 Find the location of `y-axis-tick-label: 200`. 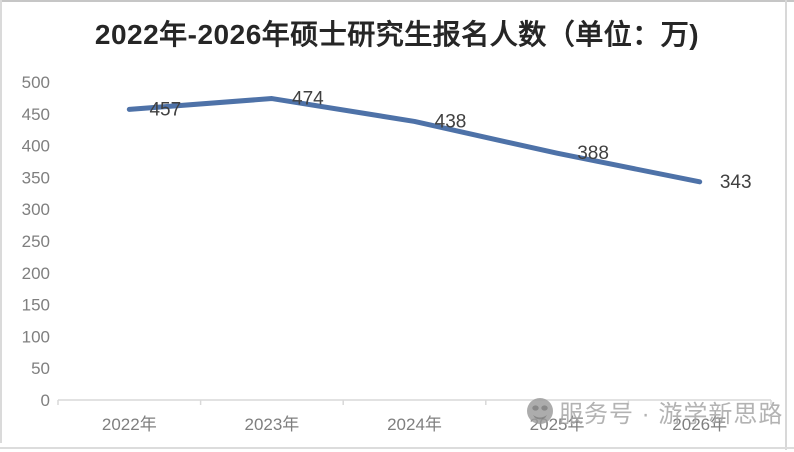

y-axis-tick-label: 200 is located at coordinates (36, 273).